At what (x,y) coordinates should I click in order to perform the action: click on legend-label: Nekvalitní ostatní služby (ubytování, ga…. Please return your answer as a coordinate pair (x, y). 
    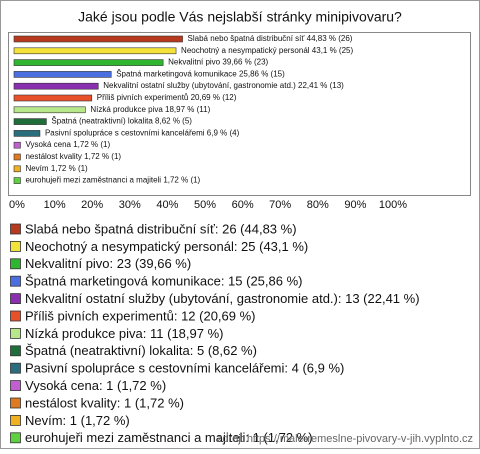
    Looking at the image, I should click on (222, 298).